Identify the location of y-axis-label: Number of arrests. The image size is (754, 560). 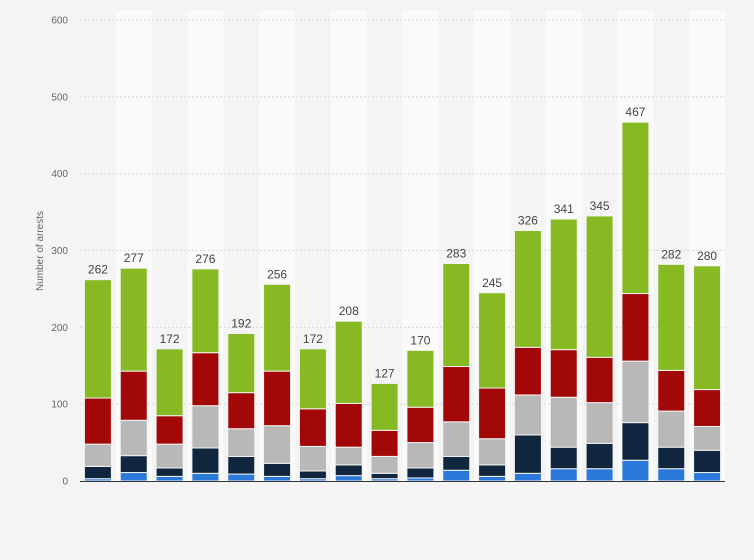
(40, 251).